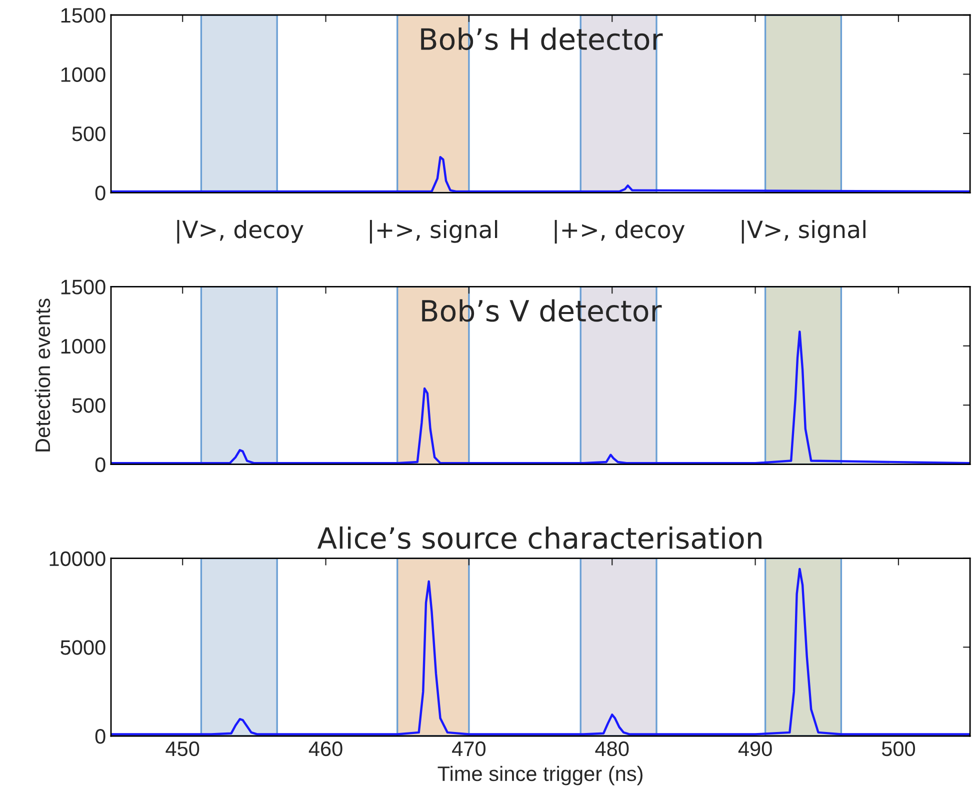 The image size is (972, 802). What do you see at coordinates (240, 232) in the screenshot?
I see `band-label: |V>, decoy` at bounding box center [240, 232].